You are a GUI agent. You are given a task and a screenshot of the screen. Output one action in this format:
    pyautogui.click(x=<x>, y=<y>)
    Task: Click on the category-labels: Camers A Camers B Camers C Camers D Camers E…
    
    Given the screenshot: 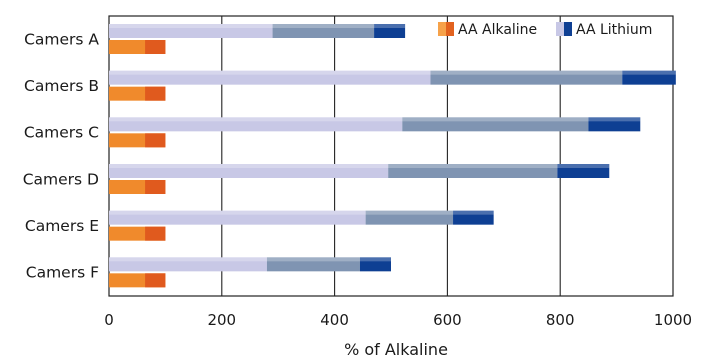 What is the action you would take?
    pyautogui.click(x=61, y=155)
    